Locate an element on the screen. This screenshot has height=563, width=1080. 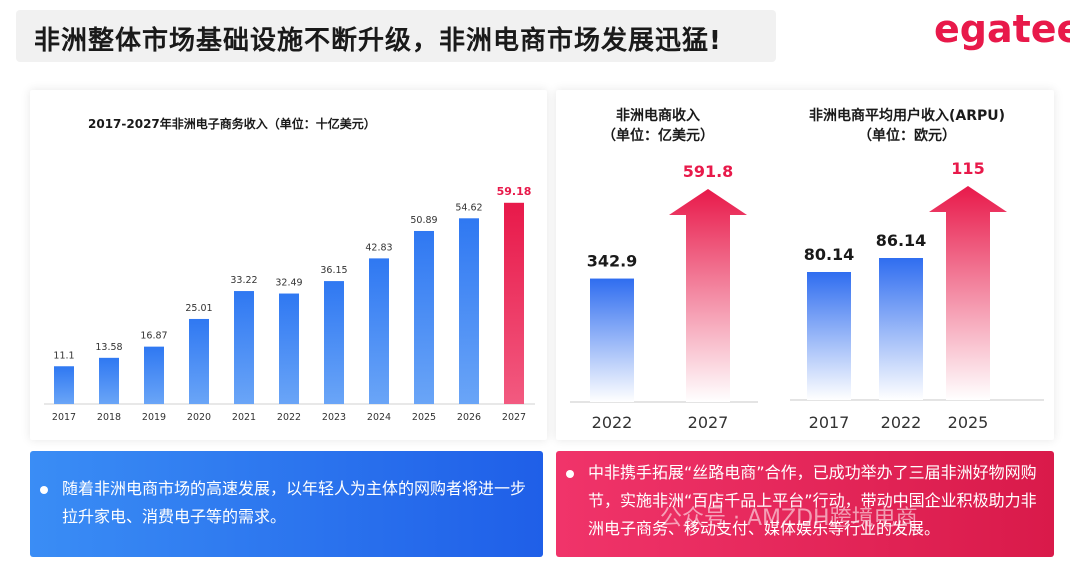
revenue-chart-title-line1: 非洲电商收入 is located at coordinates (658, 115).